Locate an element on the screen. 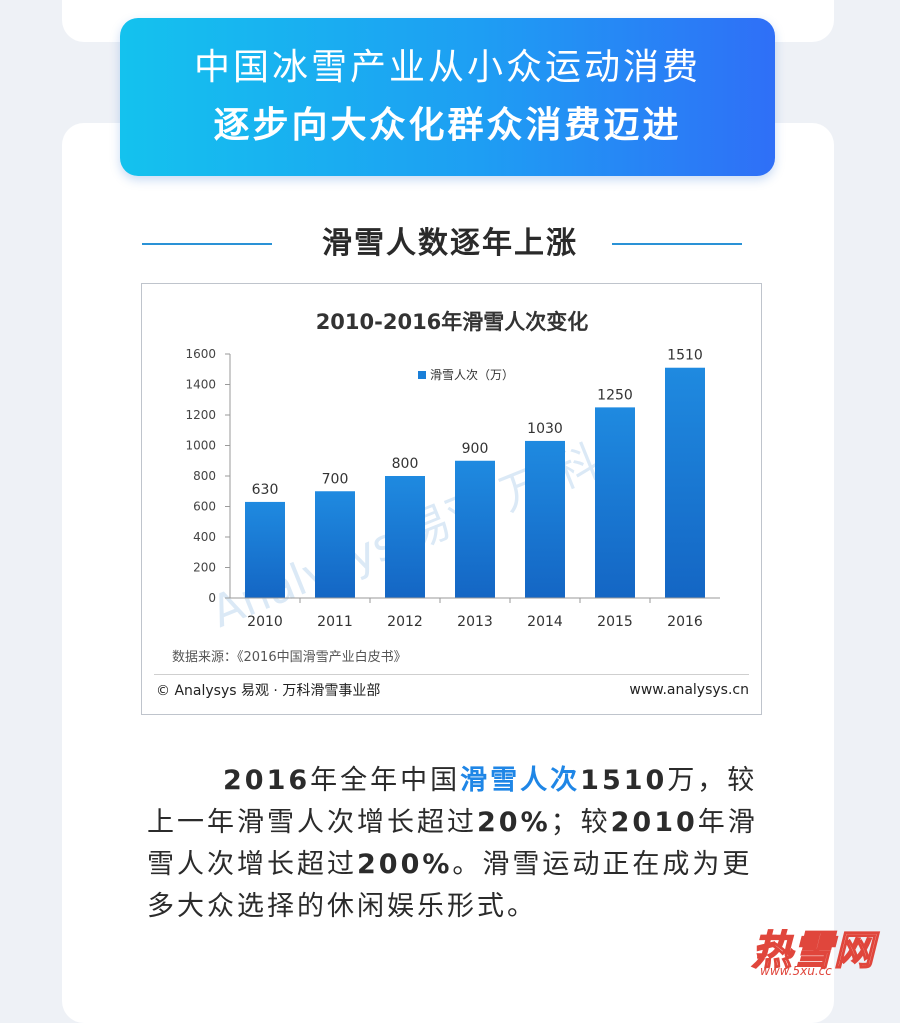  text-seg: 年滑雪人次增长超过 is located at coordinates (452, 843).